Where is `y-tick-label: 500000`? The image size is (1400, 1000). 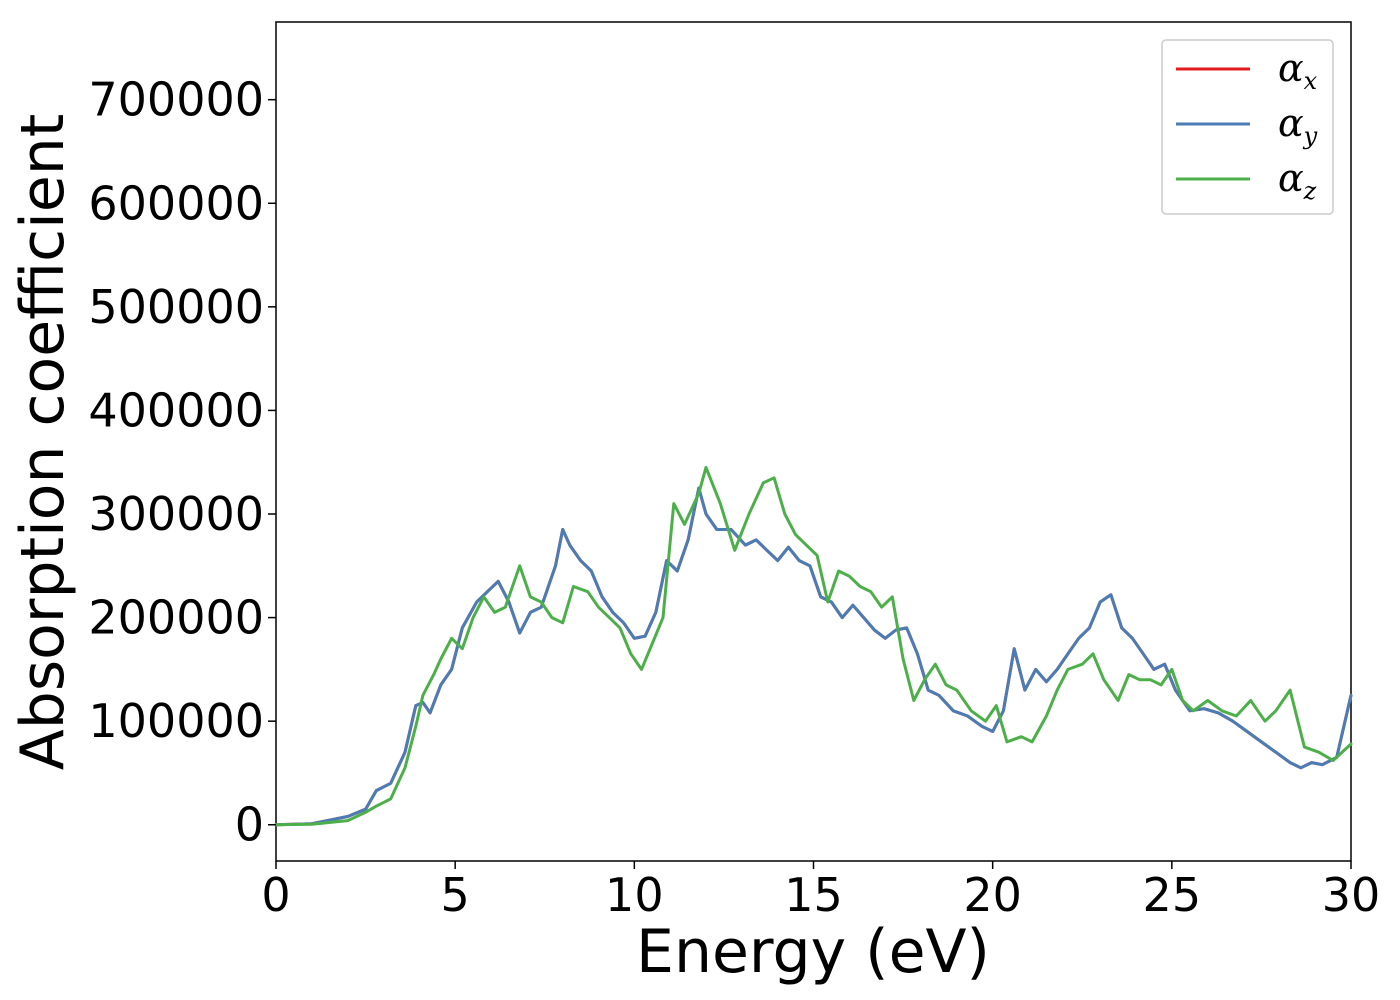
y-tick-label: 500000 is located at coordinates (176, 307).